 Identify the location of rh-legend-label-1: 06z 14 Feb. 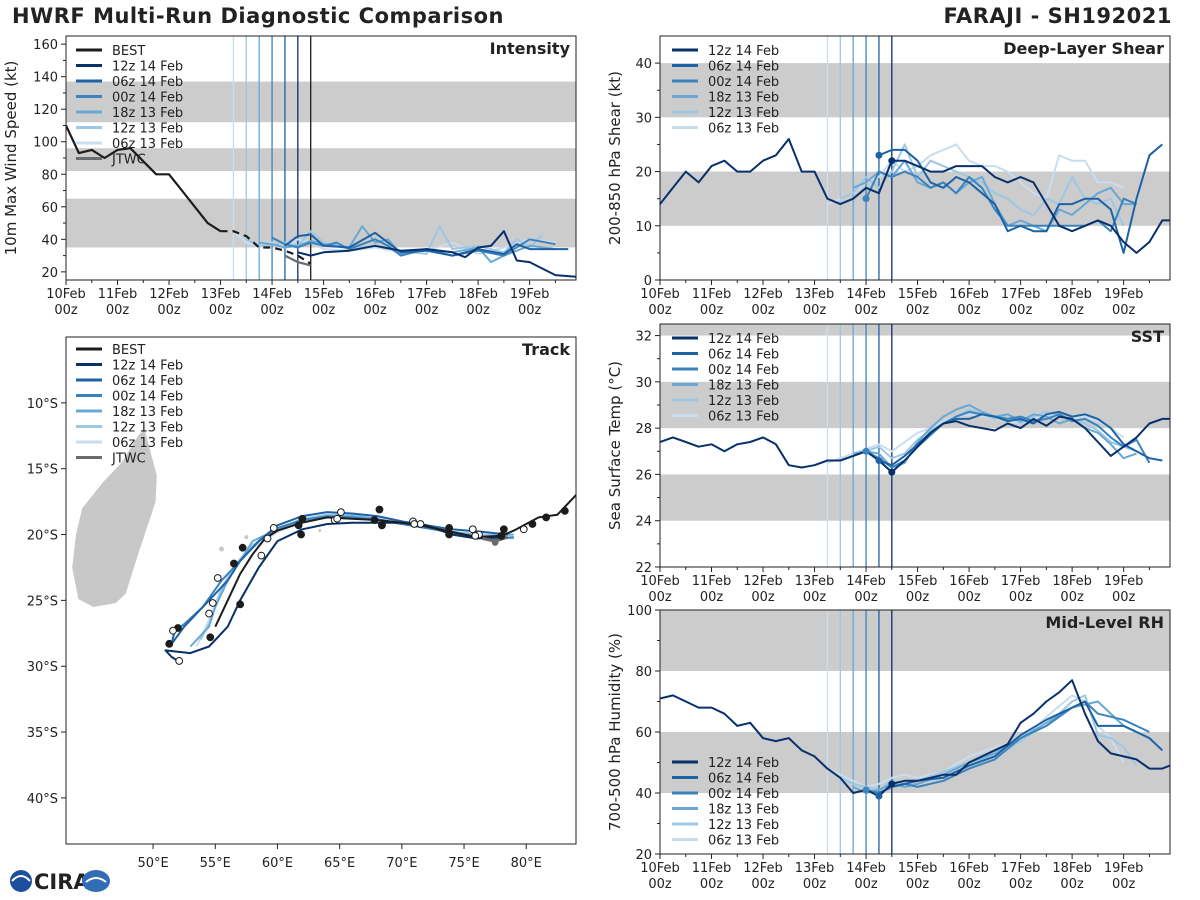
(743, 779).